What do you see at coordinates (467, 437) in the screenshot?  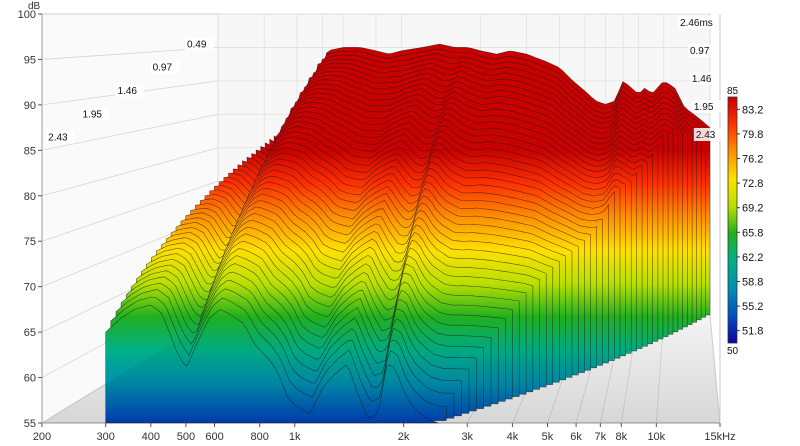 I see `x-tick-label: 3k` at bounding box center [467, 437].